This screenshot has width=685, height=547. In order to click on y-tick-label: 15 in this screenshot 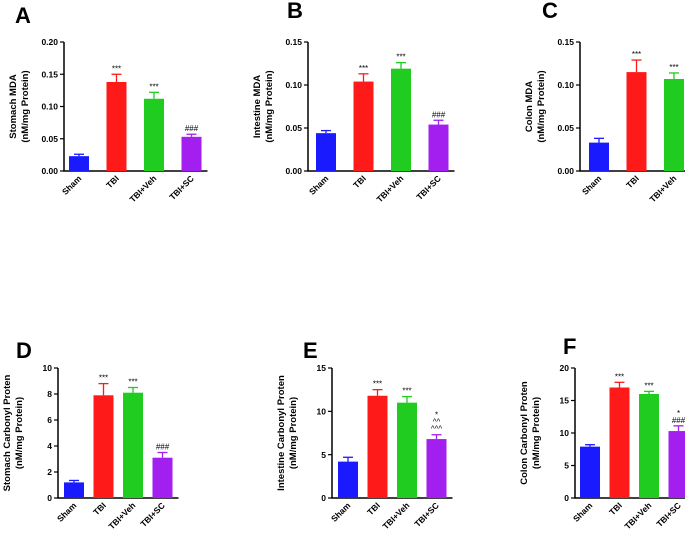, I will do `click(565, 401)`.